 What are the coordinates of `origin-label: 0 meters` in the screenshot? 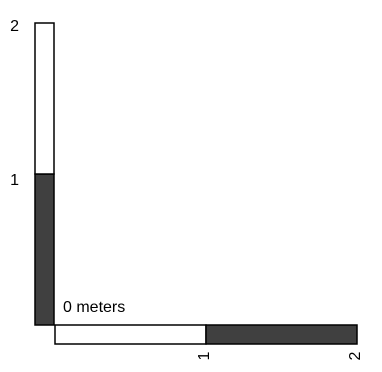 It's located at (94, 307).